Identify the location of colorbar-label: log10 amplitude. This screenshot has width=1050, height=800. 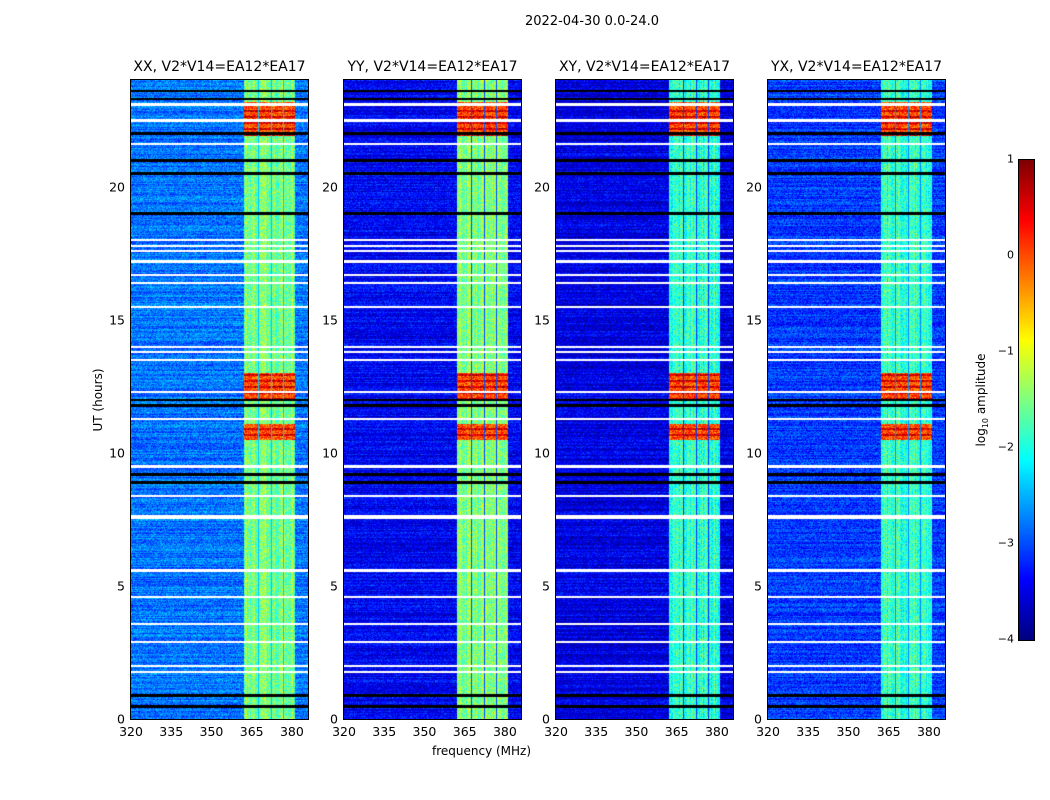
(982, 400).